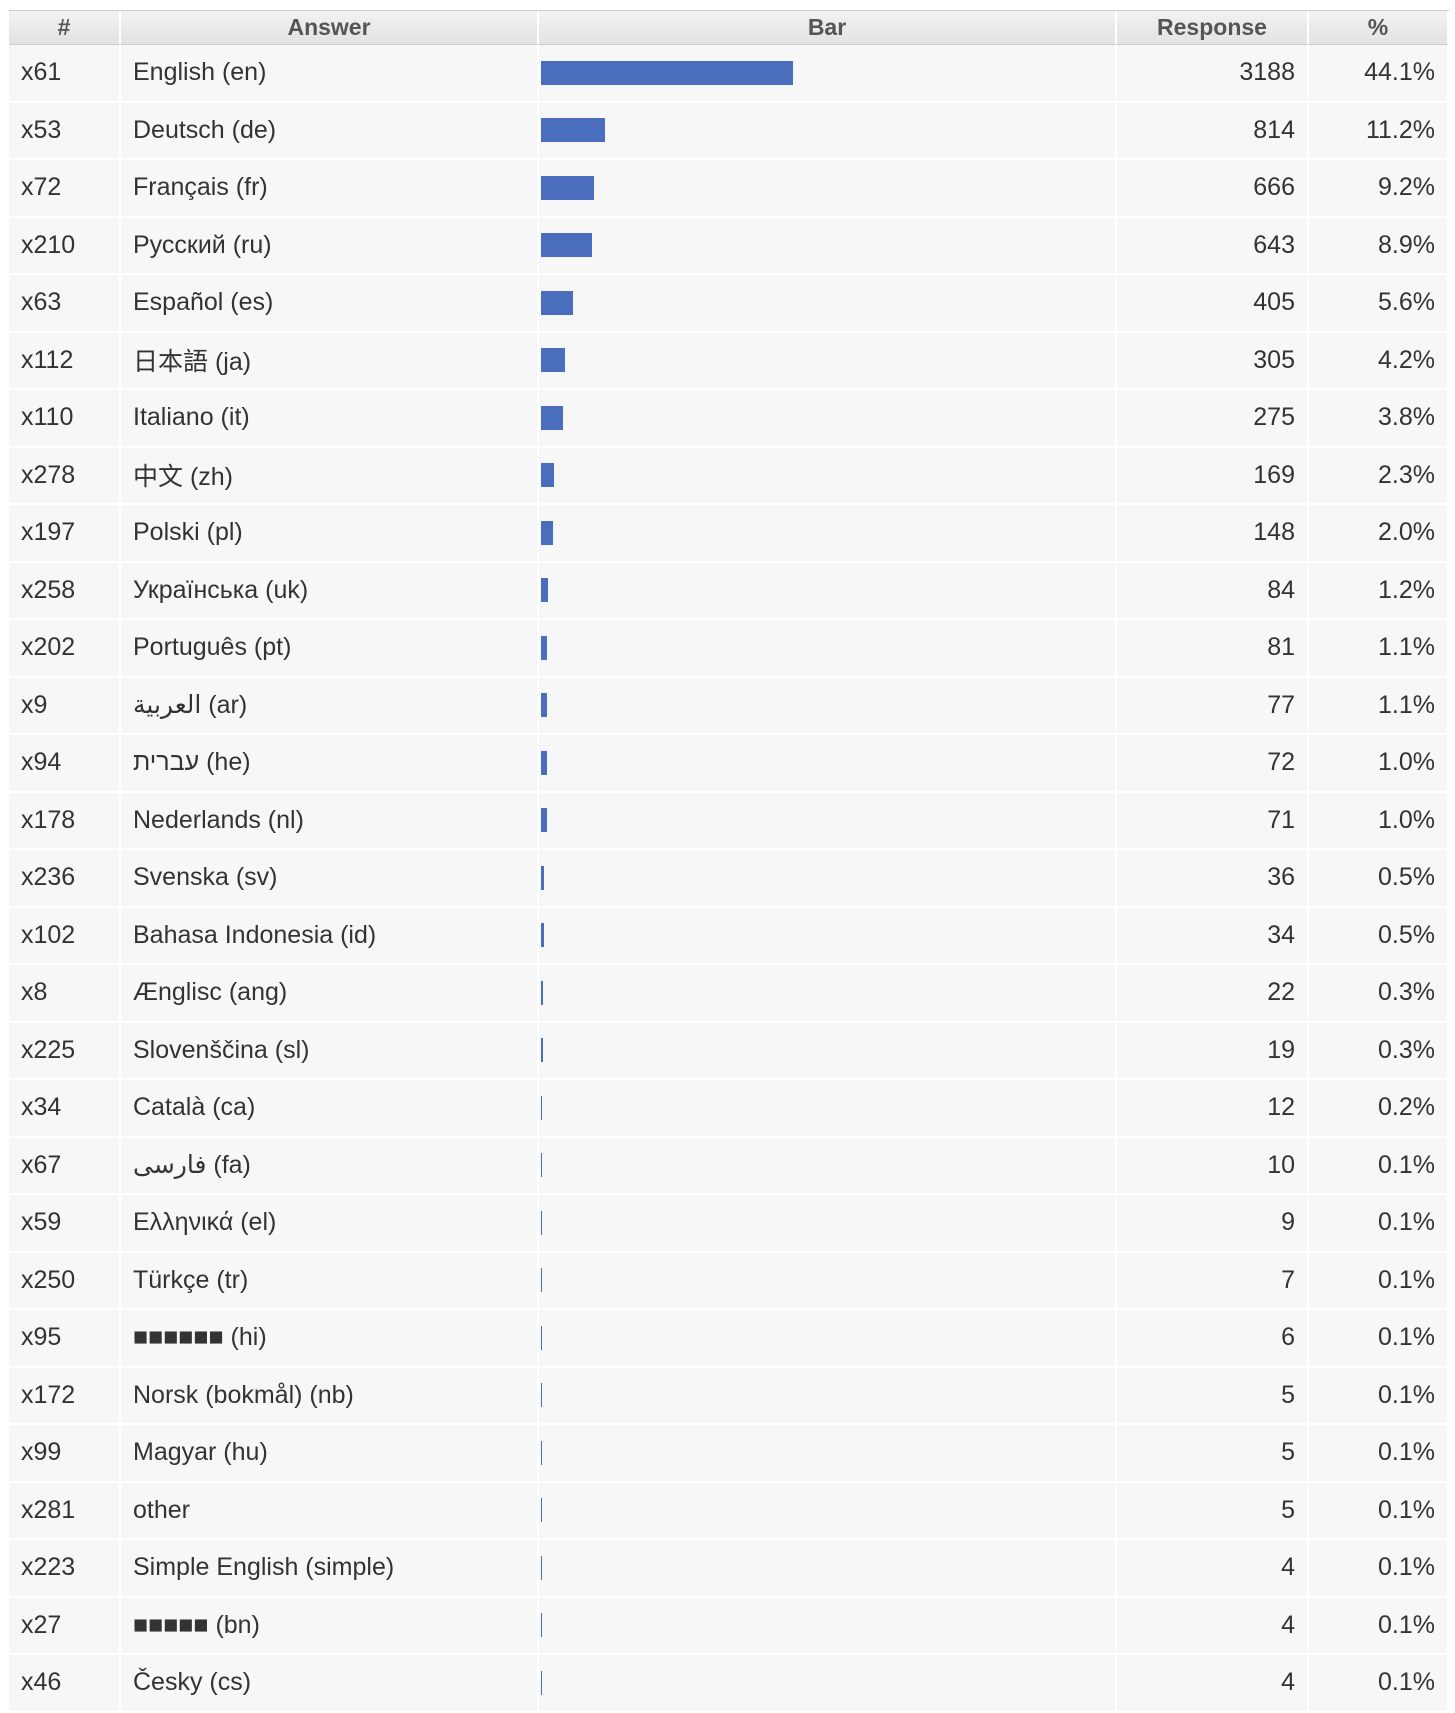 The image size is (1455, 1713). I want to click on response-cell: 19, so click(1213, 1052).